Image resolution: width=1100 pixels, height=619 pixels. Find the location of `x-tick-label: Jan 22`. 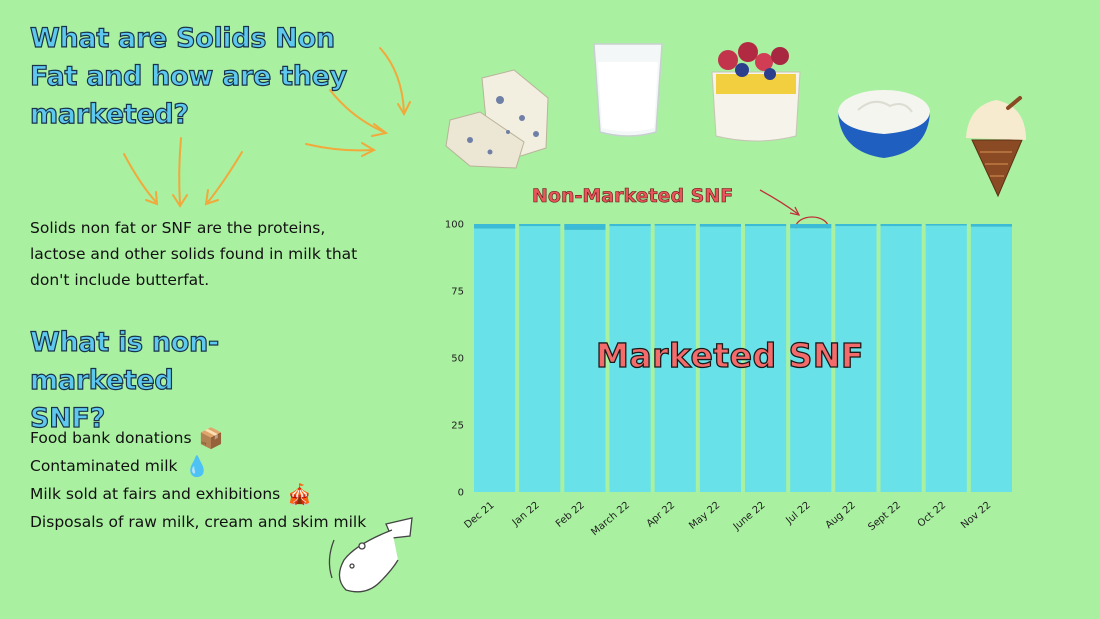

x-tick-label: Jan 22 is located at coordinates (526, 514).